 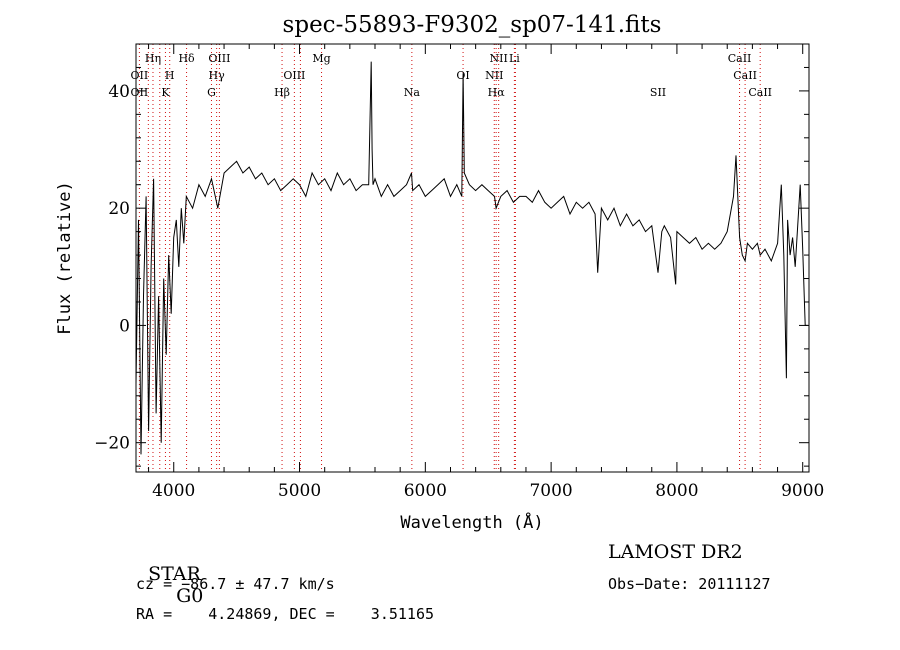 I want to click on reference-line-label: Li, so click(x=514, y=58).